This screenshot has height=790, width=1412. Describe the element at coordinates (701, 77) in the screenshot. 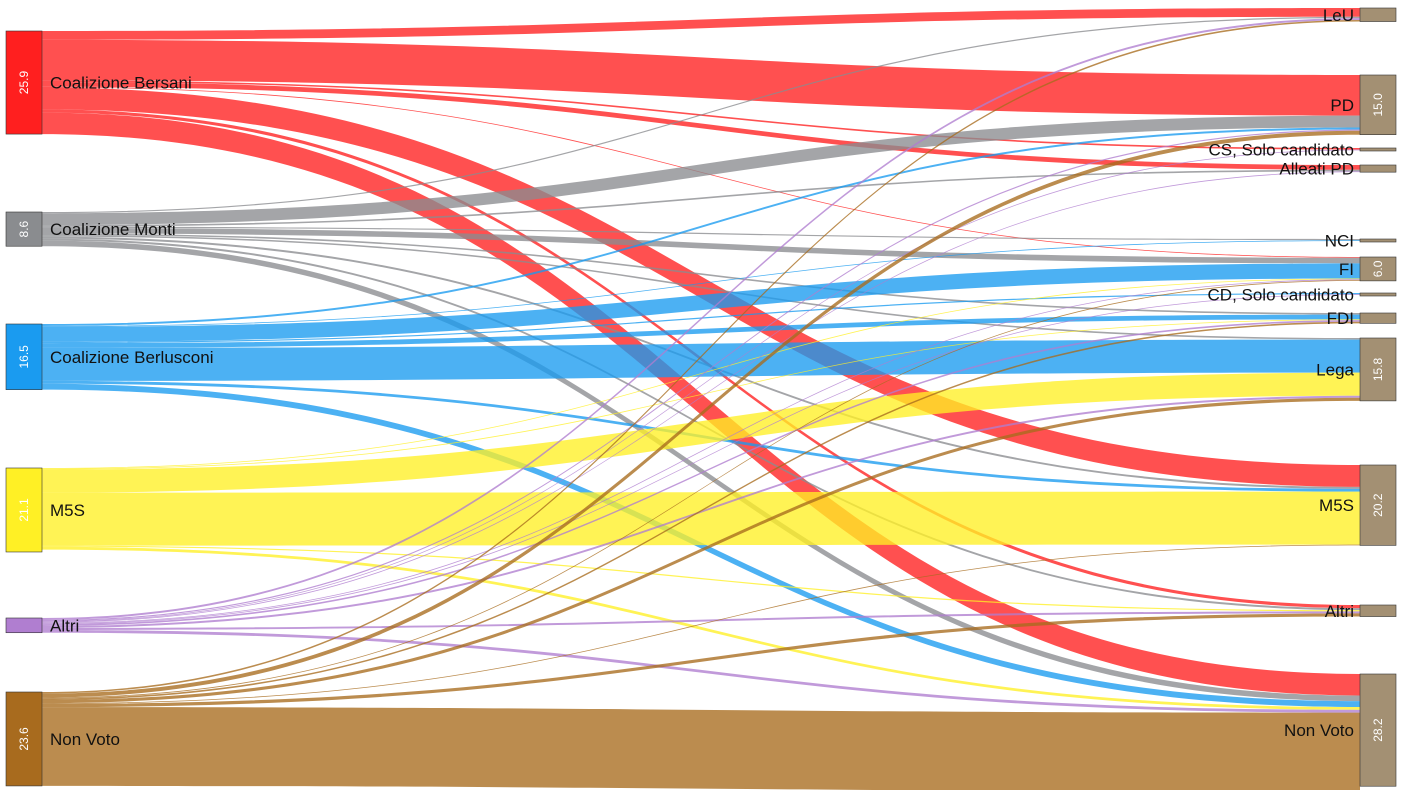

I see `flow-coalizione-bersani-to-pd` at that location.